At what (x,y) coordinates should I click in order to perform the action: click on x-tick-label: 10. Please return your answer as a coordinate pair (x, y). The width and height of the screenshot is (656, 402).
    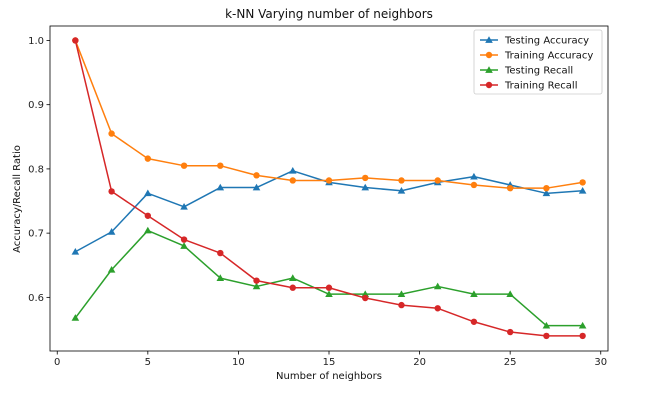
    Looking at the image, I should click on (238, 362).